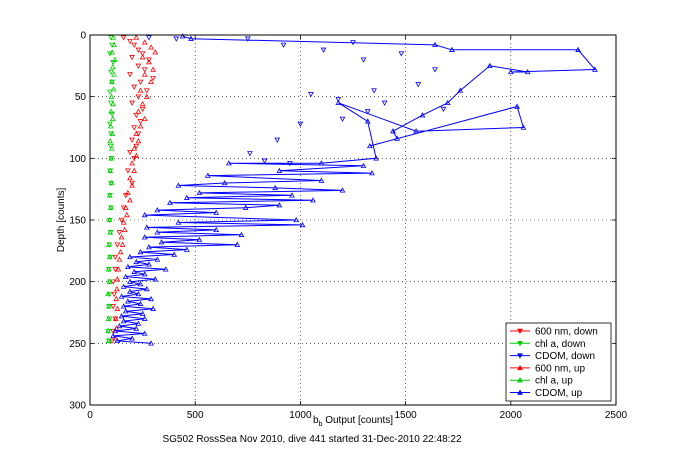 This screenshot has height=454, width=681. Describe the element at coordinates (77, 221) in the screenshot. I see `y-tick-label: 150` at that location.